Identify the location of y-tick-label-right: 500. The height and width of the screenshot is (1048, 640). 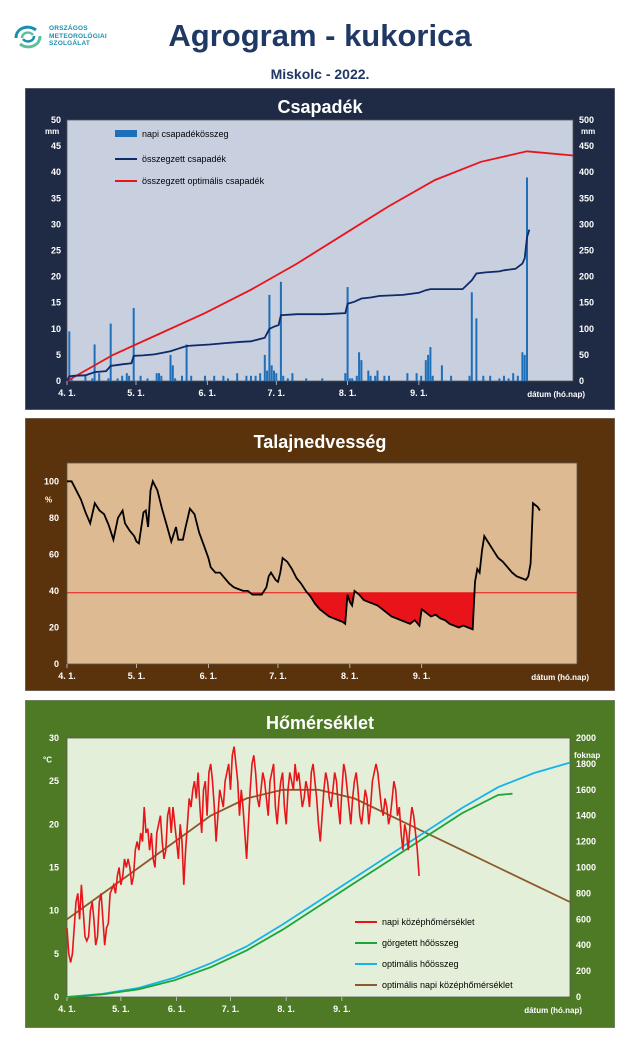
(586, 120).